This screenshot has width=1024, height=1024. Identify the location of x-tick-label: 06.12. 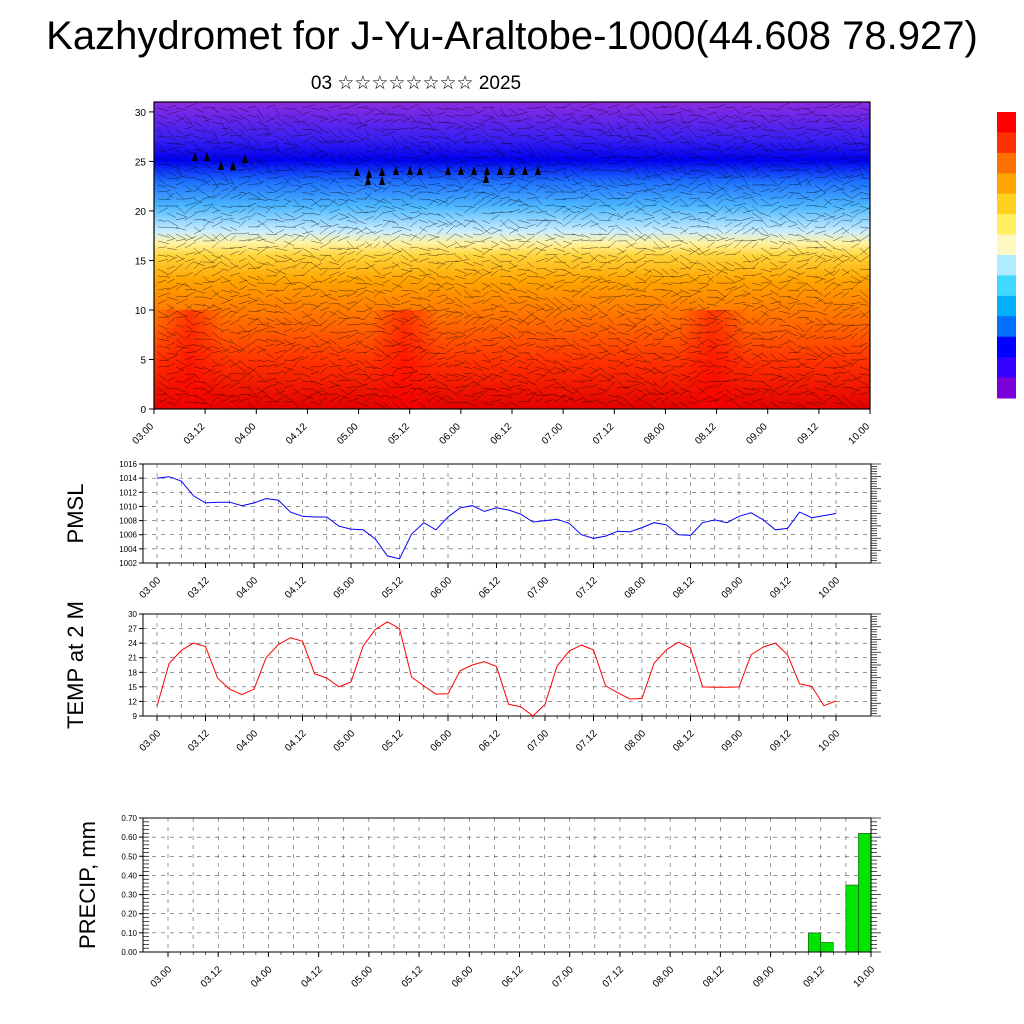
(490, 741).